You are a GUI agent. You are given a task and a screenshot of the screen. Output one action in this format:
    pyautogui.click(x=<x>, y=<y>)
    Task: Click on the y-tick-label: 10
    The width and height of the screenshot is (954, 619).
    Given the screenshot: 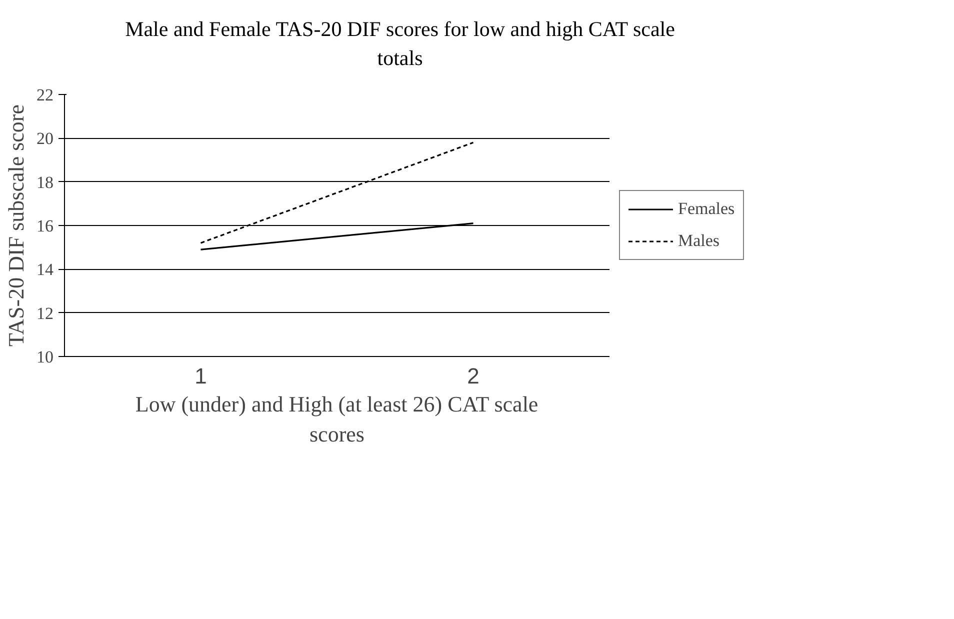 What is the action you would take?
    pyautogui.click(x=45, y=356)
    